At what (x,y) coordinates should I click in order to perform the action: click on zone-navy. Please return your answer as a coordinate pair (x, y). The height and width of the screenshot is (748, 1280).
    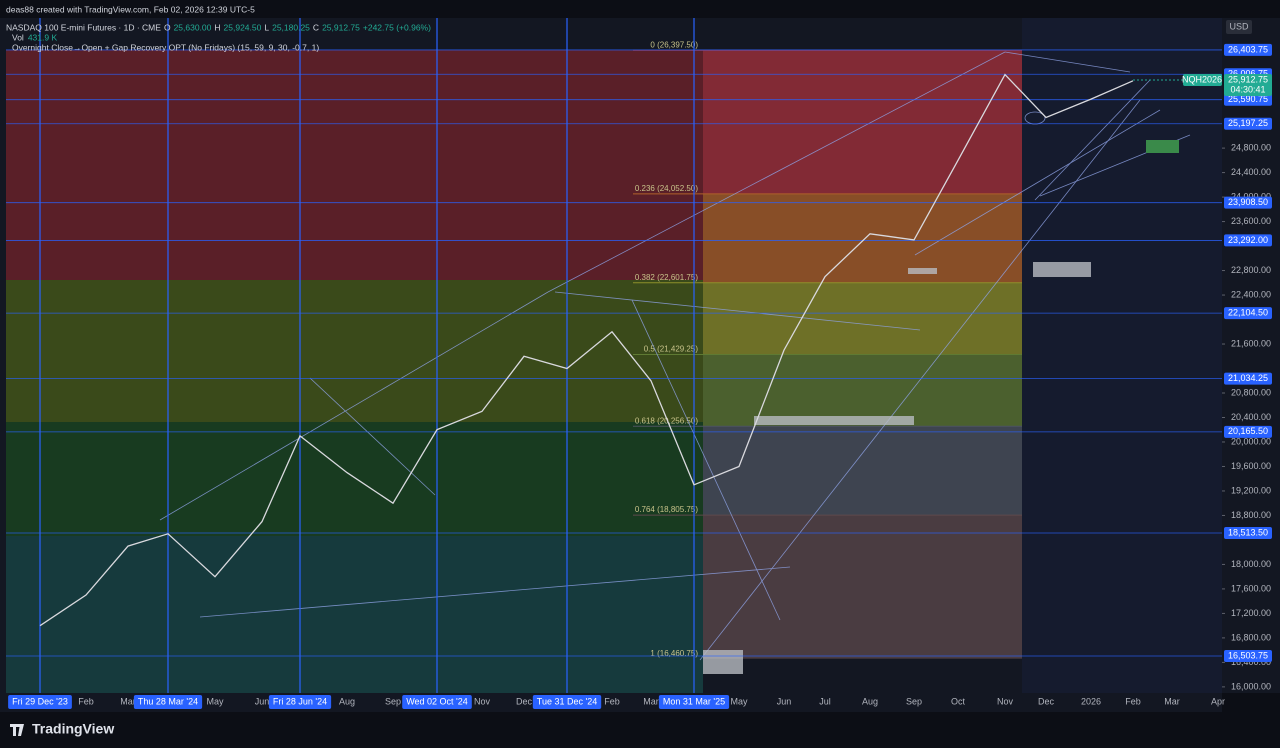
    Looking at the image, I should click on (1122, 355).